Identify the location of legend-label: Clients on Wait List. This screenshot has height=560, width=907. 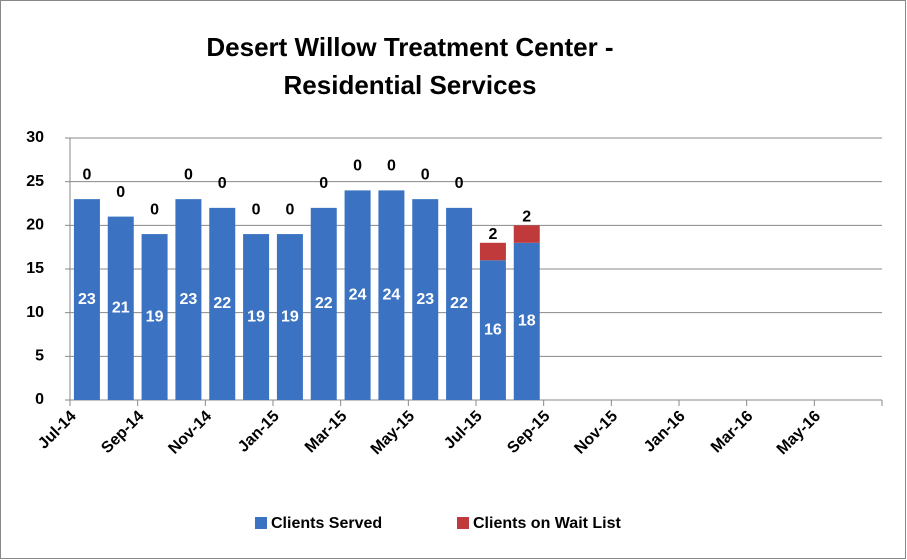
(547, 523).